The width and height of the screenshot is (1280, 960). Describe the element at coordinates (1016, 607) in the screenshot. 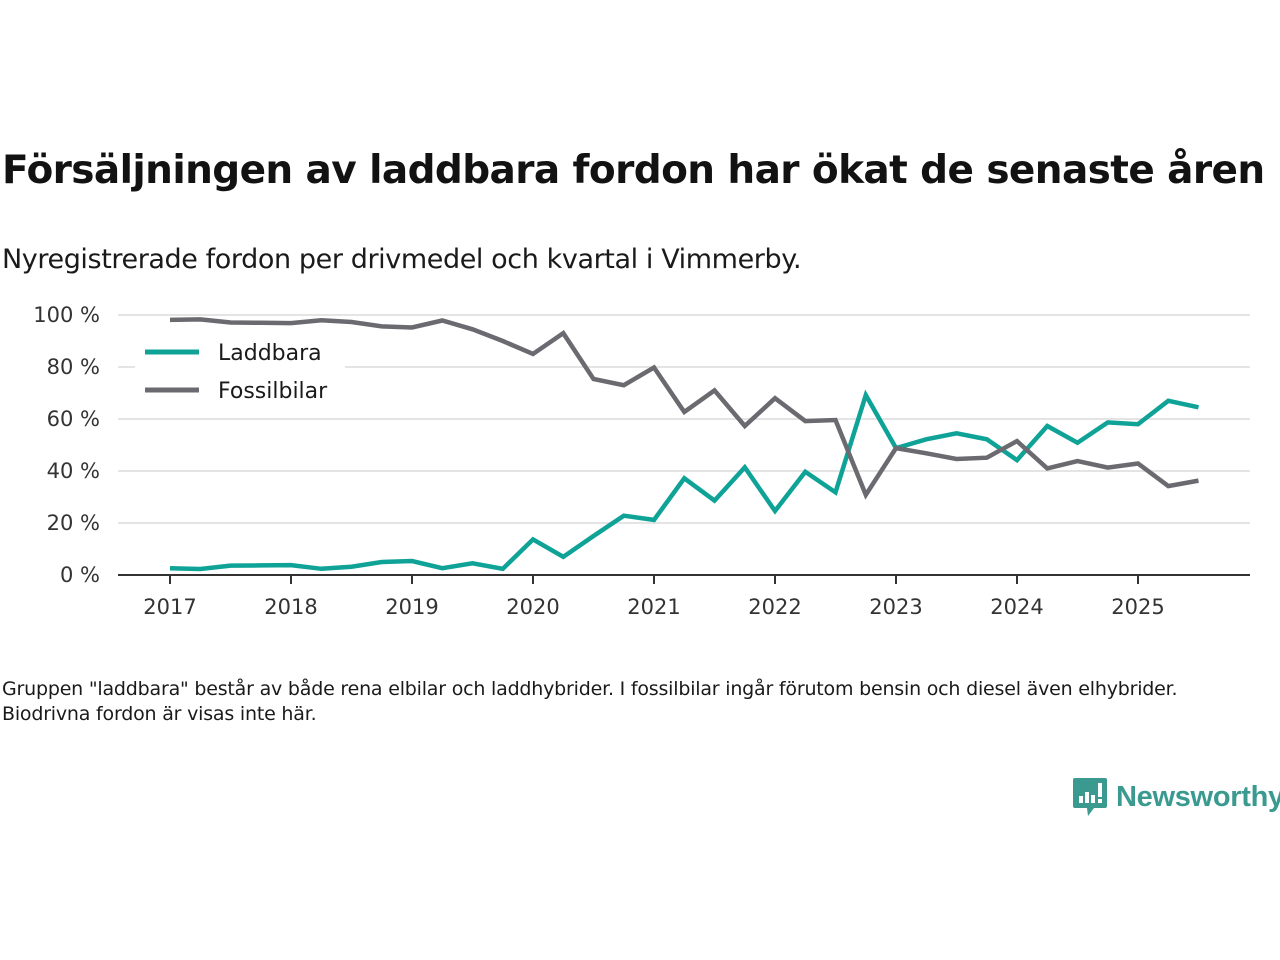

I see `x-tick-label: 2024` at that location.